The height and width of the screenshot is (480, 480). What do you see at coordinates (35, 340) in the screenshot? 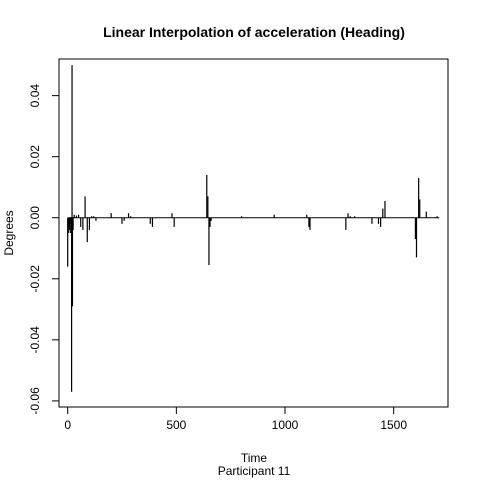
I see `y-tick-label: -0.04` at bounding box center [35, 340].